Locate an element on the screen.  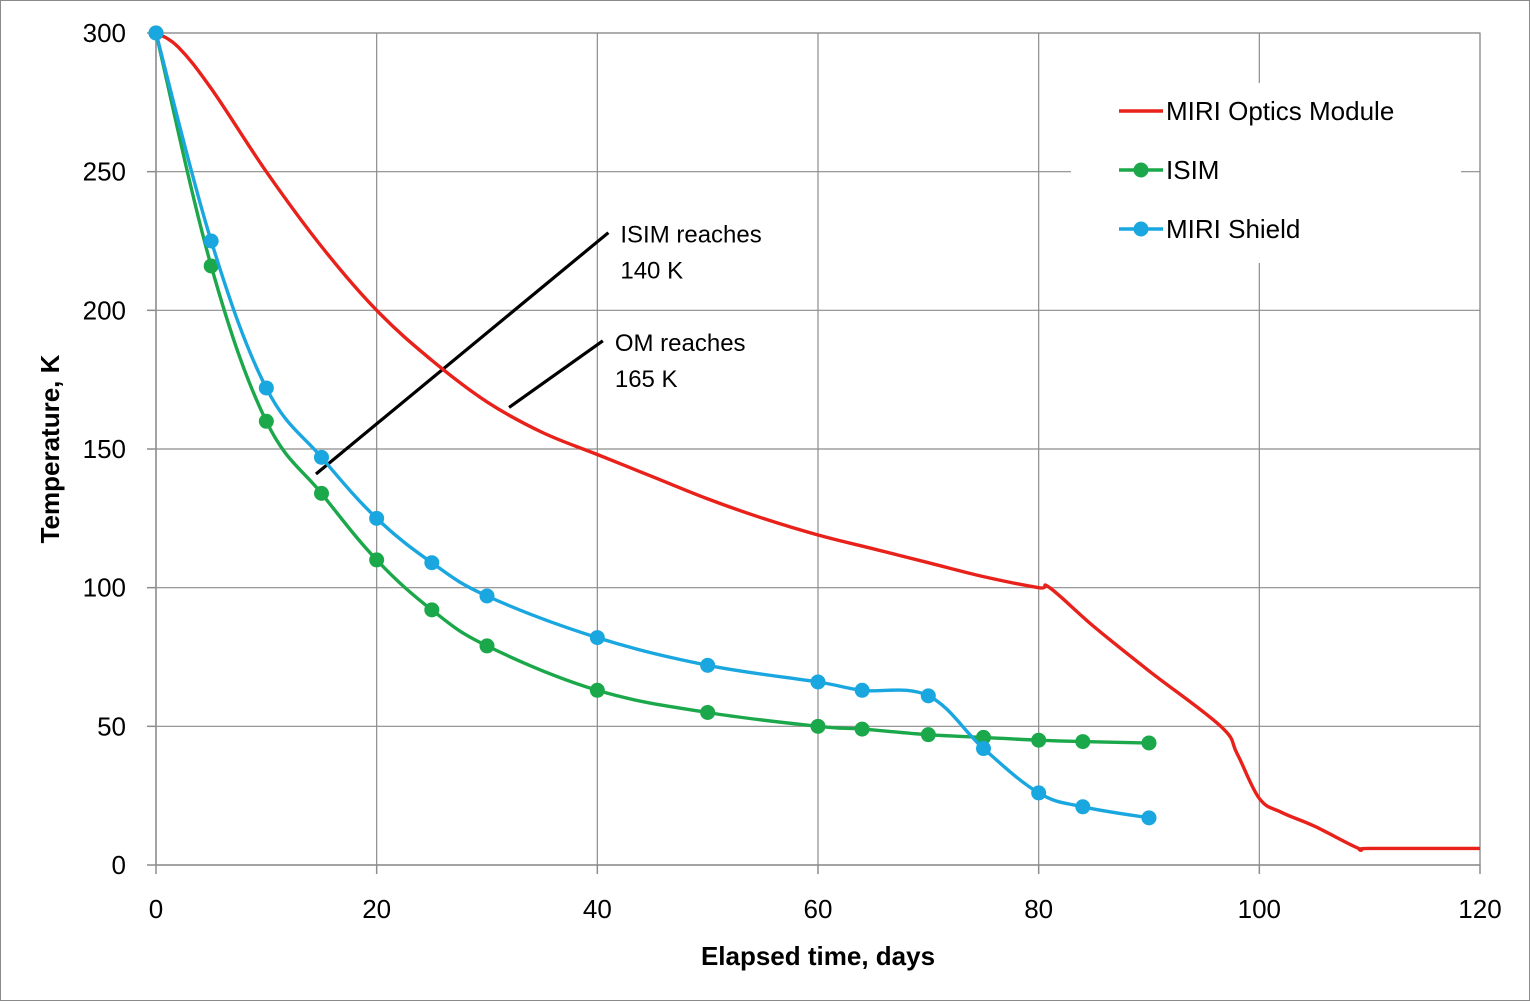
y-tick-label: 250 is located at coordinates (104, 172).